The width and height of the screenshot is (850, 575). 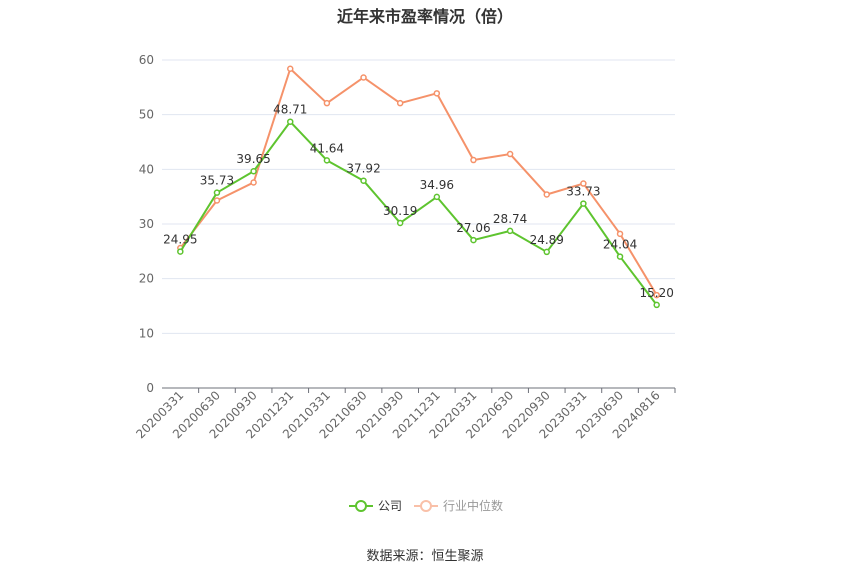 What do you see at coordinates (253, 159) in the screenshot?
I see `data-label: 39.65` at bounding box center [253, 159].